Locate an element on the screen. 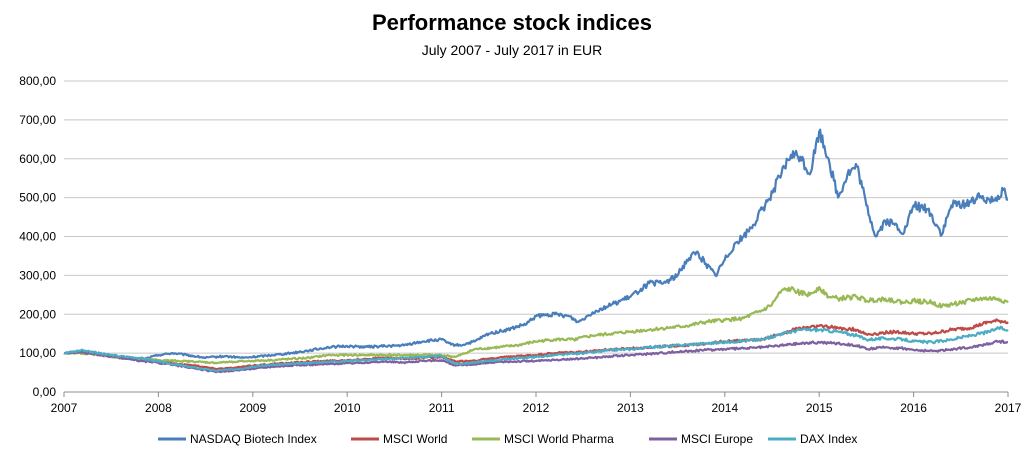  legend-label: MSCI World Pharma is located at coordinates (559, 439).